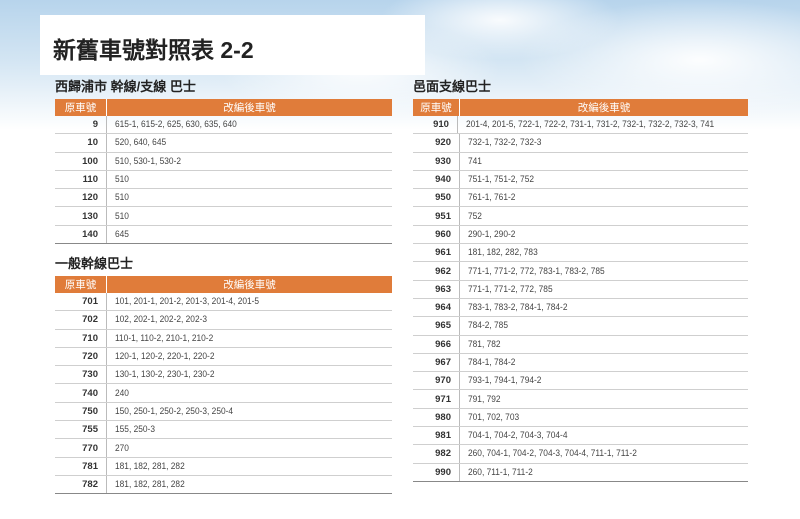 The image size is (800, 519). What do you see at coordinates (580, 161) in the screenshot?
I see `table-row: 930 741` at bounding box center [580, 161].